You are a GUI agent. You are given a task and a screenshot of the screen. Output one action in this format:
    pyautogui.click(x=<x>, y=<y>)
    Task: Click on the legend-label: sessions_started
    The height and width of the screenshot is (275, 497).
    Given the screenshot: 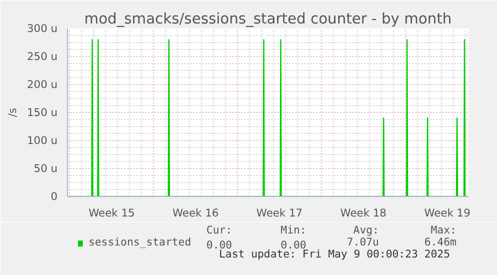 What is the action you would take?
    pyautogui.click(x=140, y=242)
    